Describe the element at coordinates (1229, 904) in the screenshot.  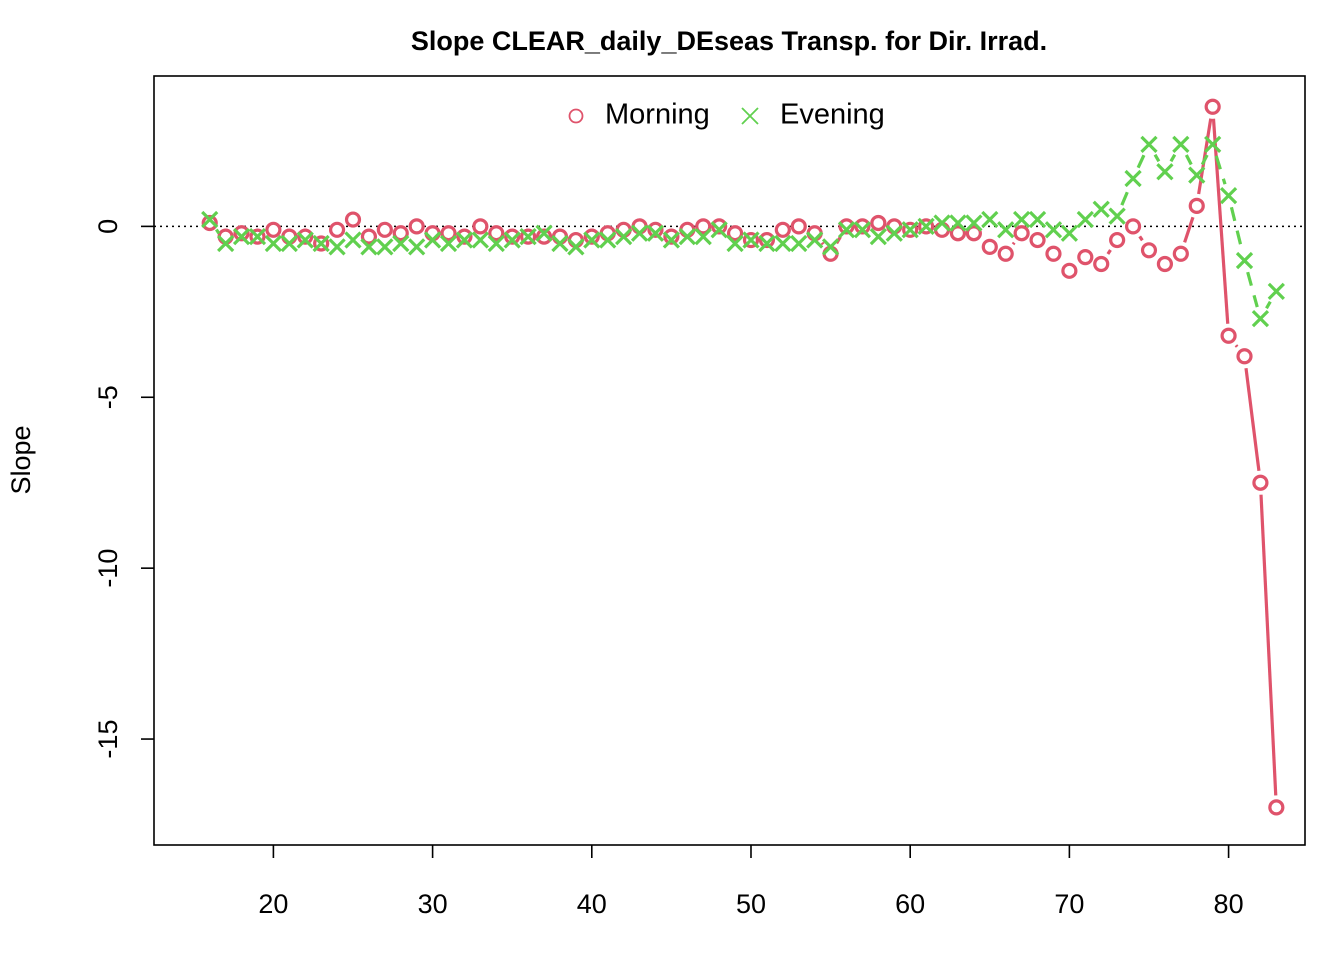
I see `x-tick-label: 80` at that location.